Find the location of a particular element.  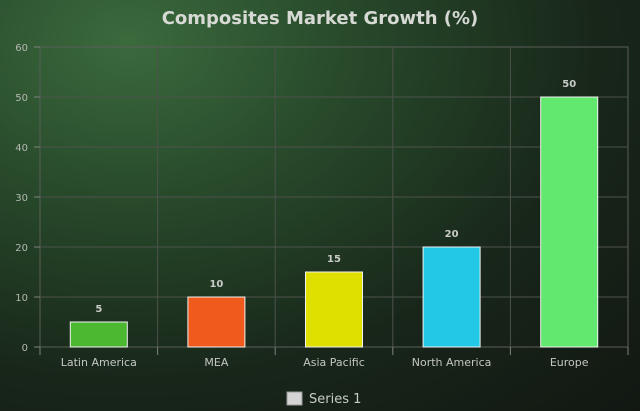

legend: Series 1 is located at coordinates (323, 399).